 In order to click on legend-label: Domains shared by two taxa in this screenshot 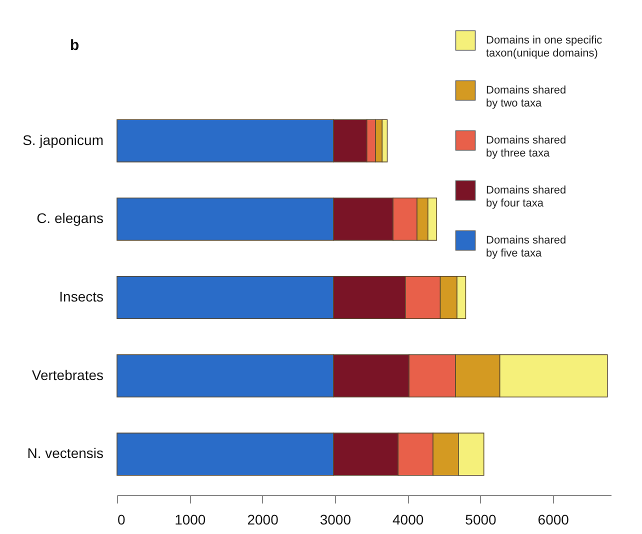, I will do `click(526, 97)`.